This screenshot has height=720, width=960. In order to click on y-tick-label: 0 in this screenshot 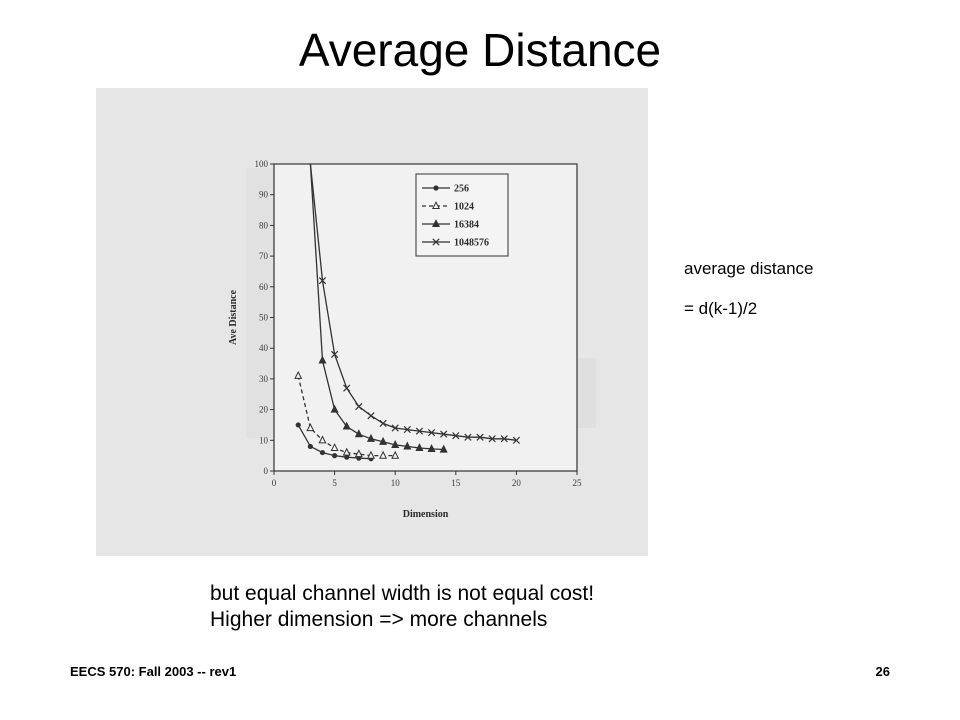, I will do `click(266, 471)`.